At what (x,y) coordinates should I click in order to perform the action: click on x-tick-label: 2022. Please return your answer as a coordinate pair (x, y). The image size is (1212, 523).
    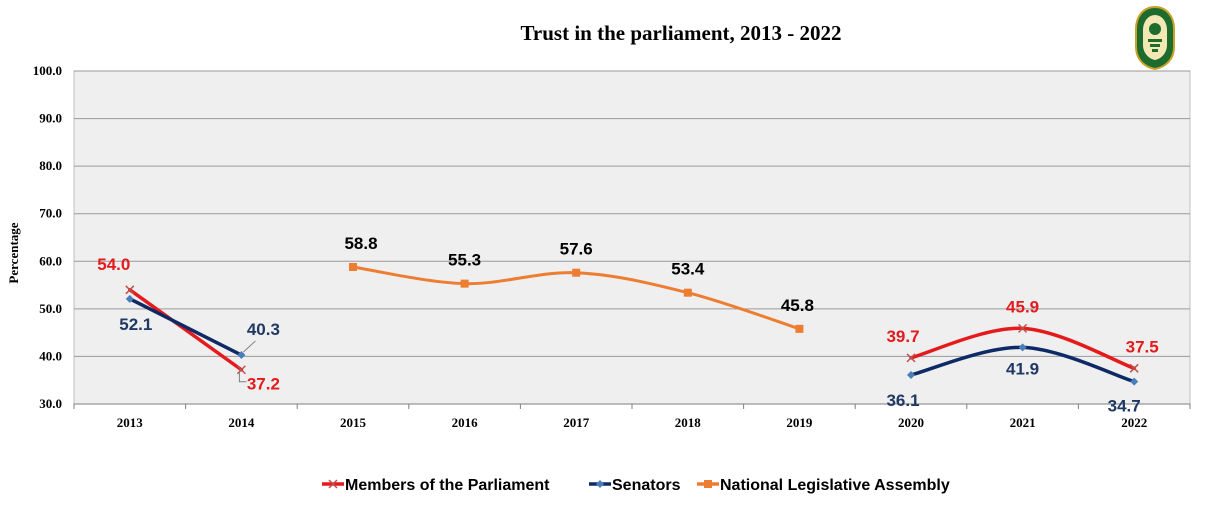
    Looking at the image, I should click on (1134, 422).